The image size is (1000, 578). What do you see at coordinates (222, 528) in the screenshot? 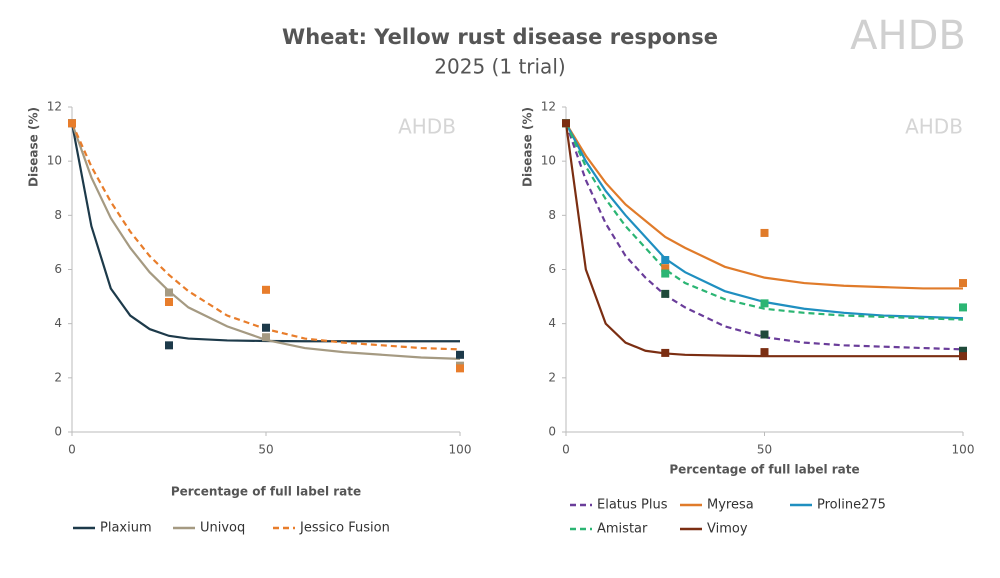
I see `legend-label: Univoq` at bounding box center [222, 528].